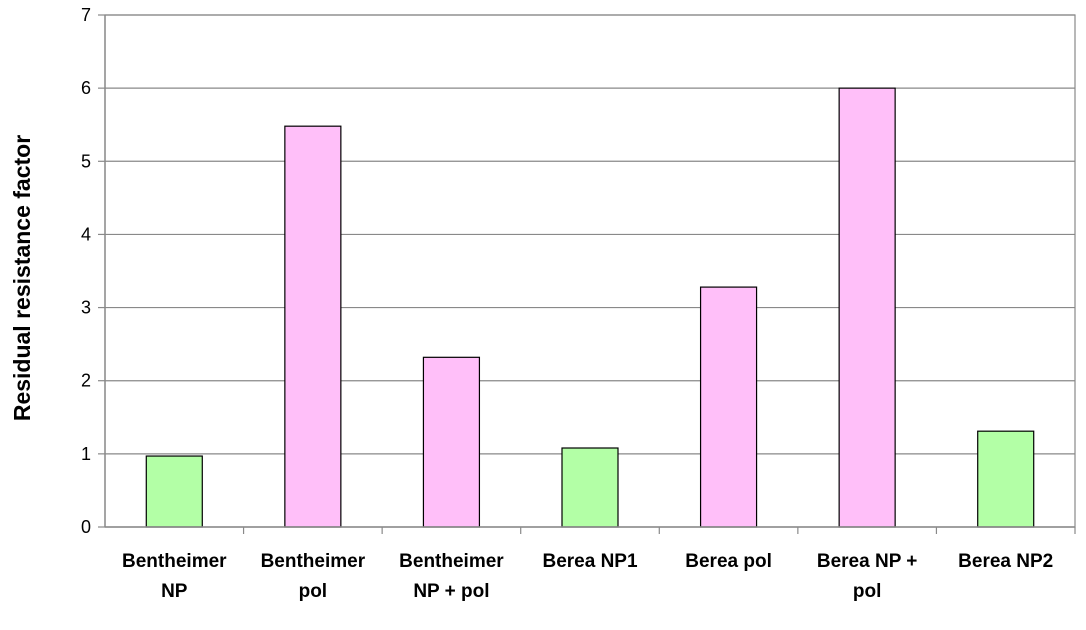 The height and width of the screenshot is (630, 1086). What do you see at coordinates (86, 271) in the screenshot?
I see `y-tick-labels: 0 1 2 3 4 5 6 7` at bounding box center [86, 271].